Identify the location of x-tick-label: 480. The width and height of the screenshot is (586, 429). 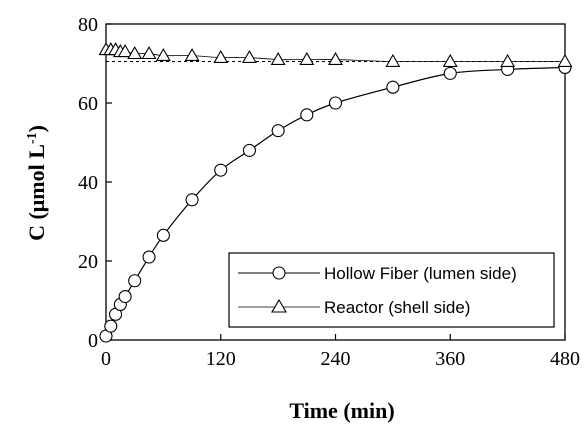
(565, 359).